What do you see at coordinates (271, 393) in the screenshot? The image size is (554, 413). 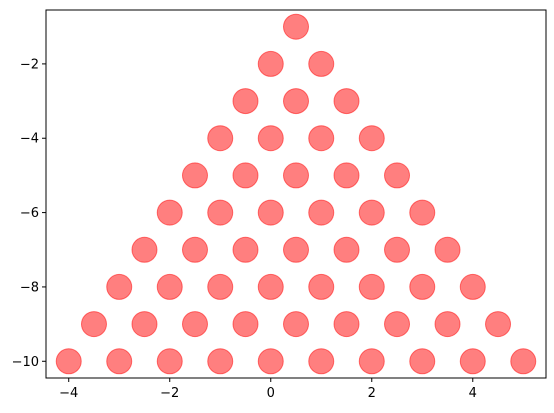 I see `x-tick-label-2: 0` at bounding box center [271, 393].